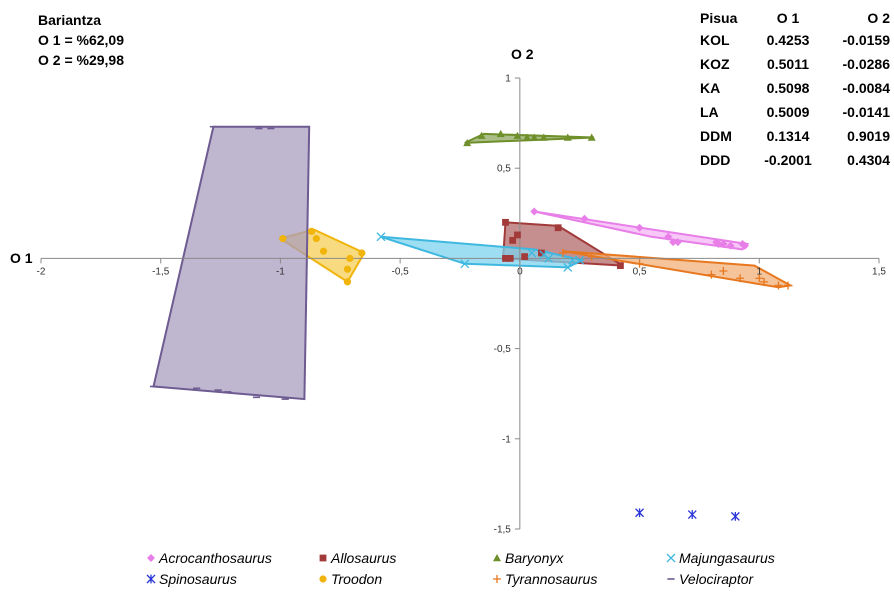  What do you see at coordinates (788, 160) in the screenshot?
I see `loadings-cell: -0.2001` at bounding box center [788, 160].